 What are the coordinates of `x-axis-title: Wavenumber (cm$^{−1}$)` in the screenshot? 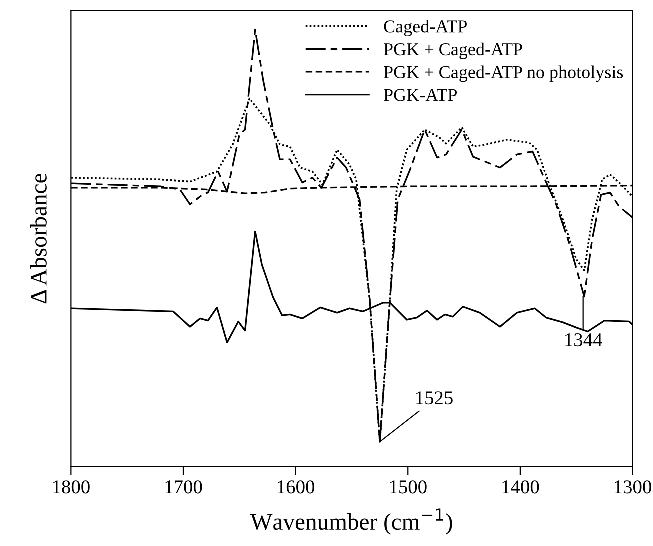 It's located at (351, 521).